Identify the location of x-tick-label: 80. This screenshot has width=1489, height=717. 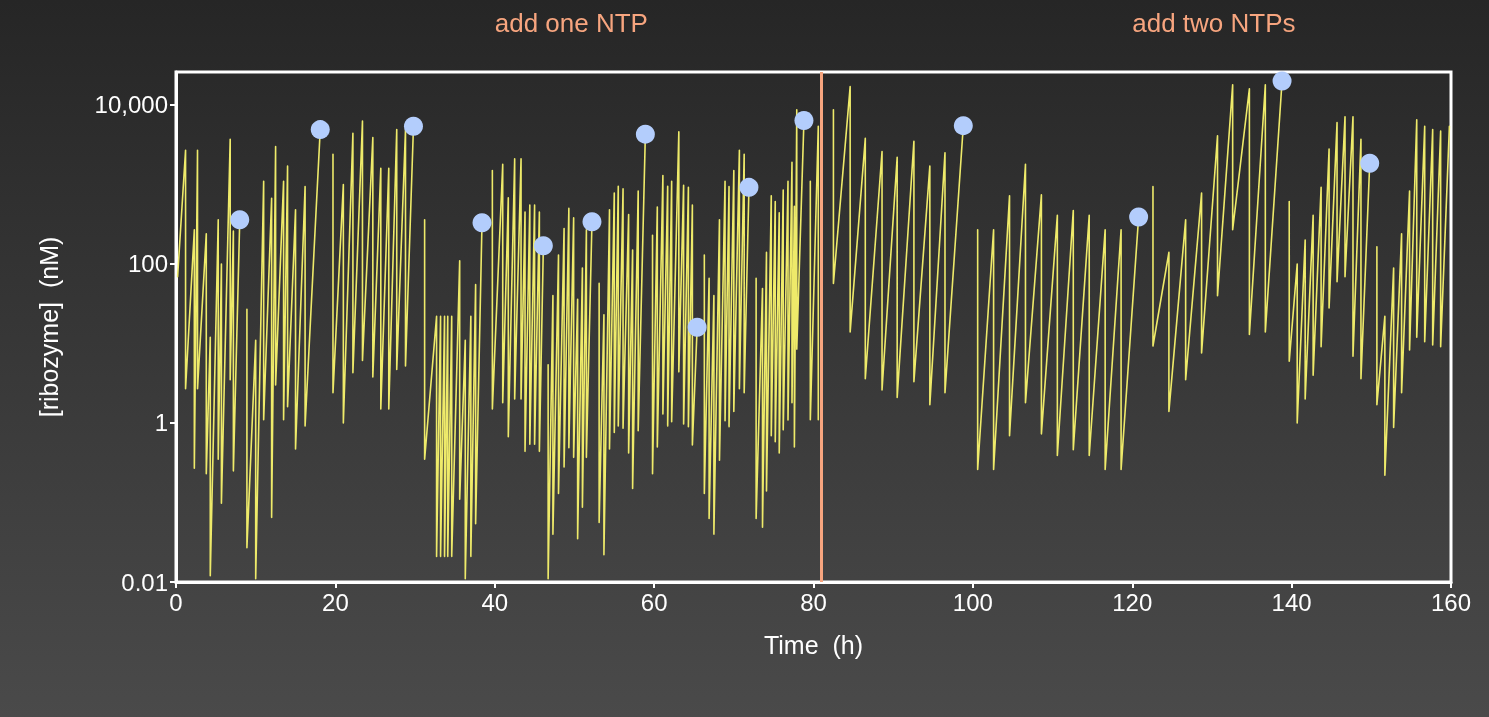
(813, 602).